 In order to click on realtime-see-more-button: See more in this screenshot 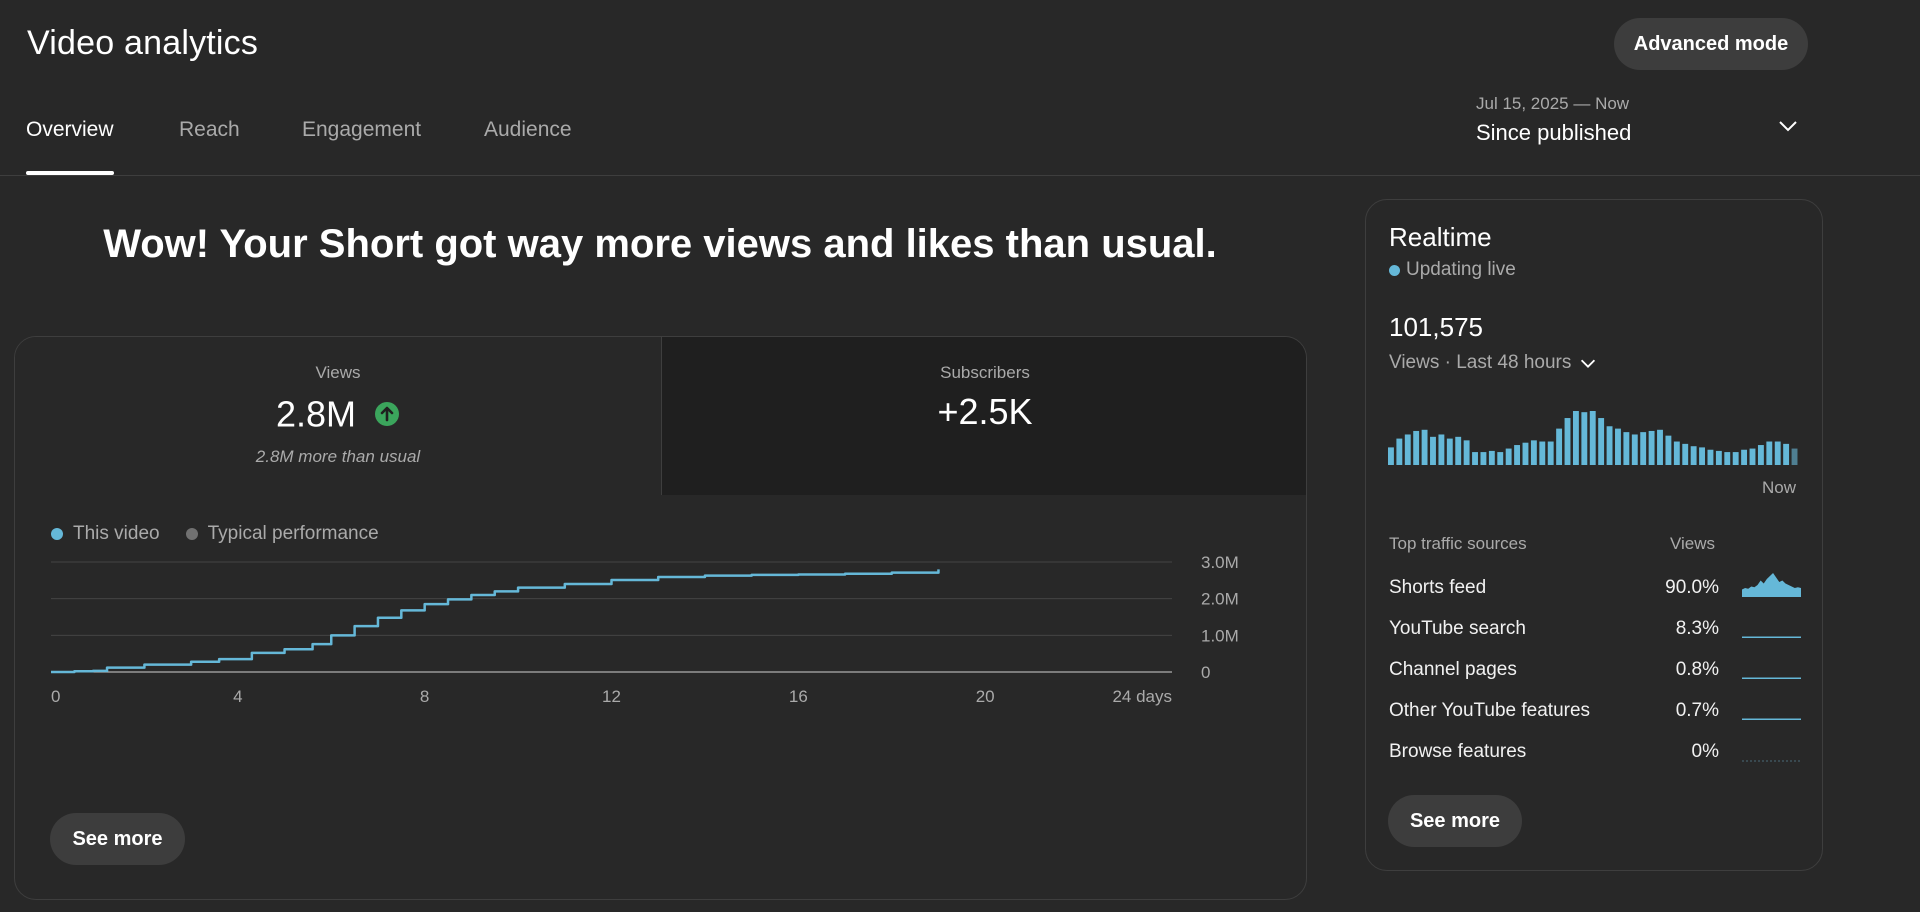, I will do `click(1455, 821)`.